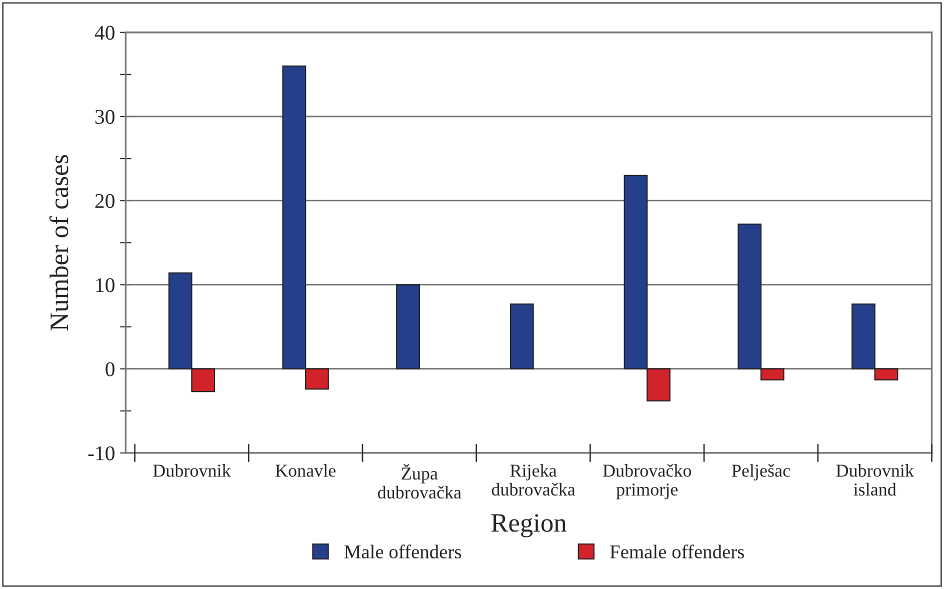 The image size is (945, 589). What do you see at coordinates (534, 480) in the screenshot?
I see `x-tick-label: Rijeka dubrovačka` at bounding box center [534, 480].